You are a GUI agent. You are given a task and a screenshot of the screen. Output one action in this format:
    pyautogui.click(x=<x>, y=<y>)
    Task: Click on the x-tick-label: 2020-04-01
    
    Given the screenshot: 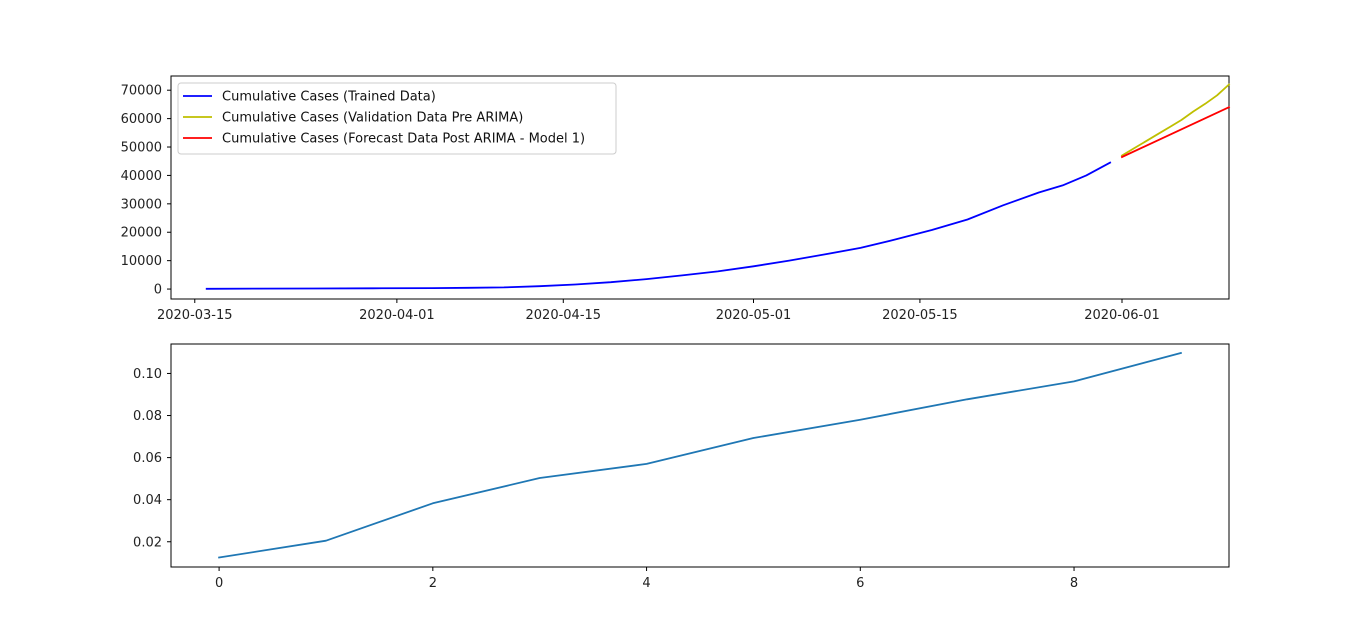 What is the action you would take?
    pyautogui.click(x=397, y=315)
    